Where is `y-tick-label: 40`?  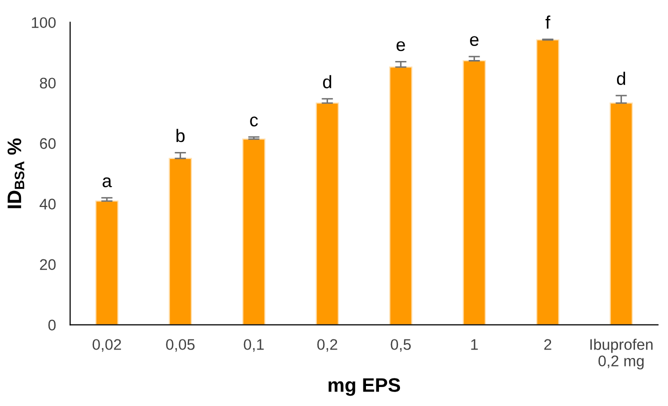 y-tick-label: 40 is located at coordinates (48, 204).